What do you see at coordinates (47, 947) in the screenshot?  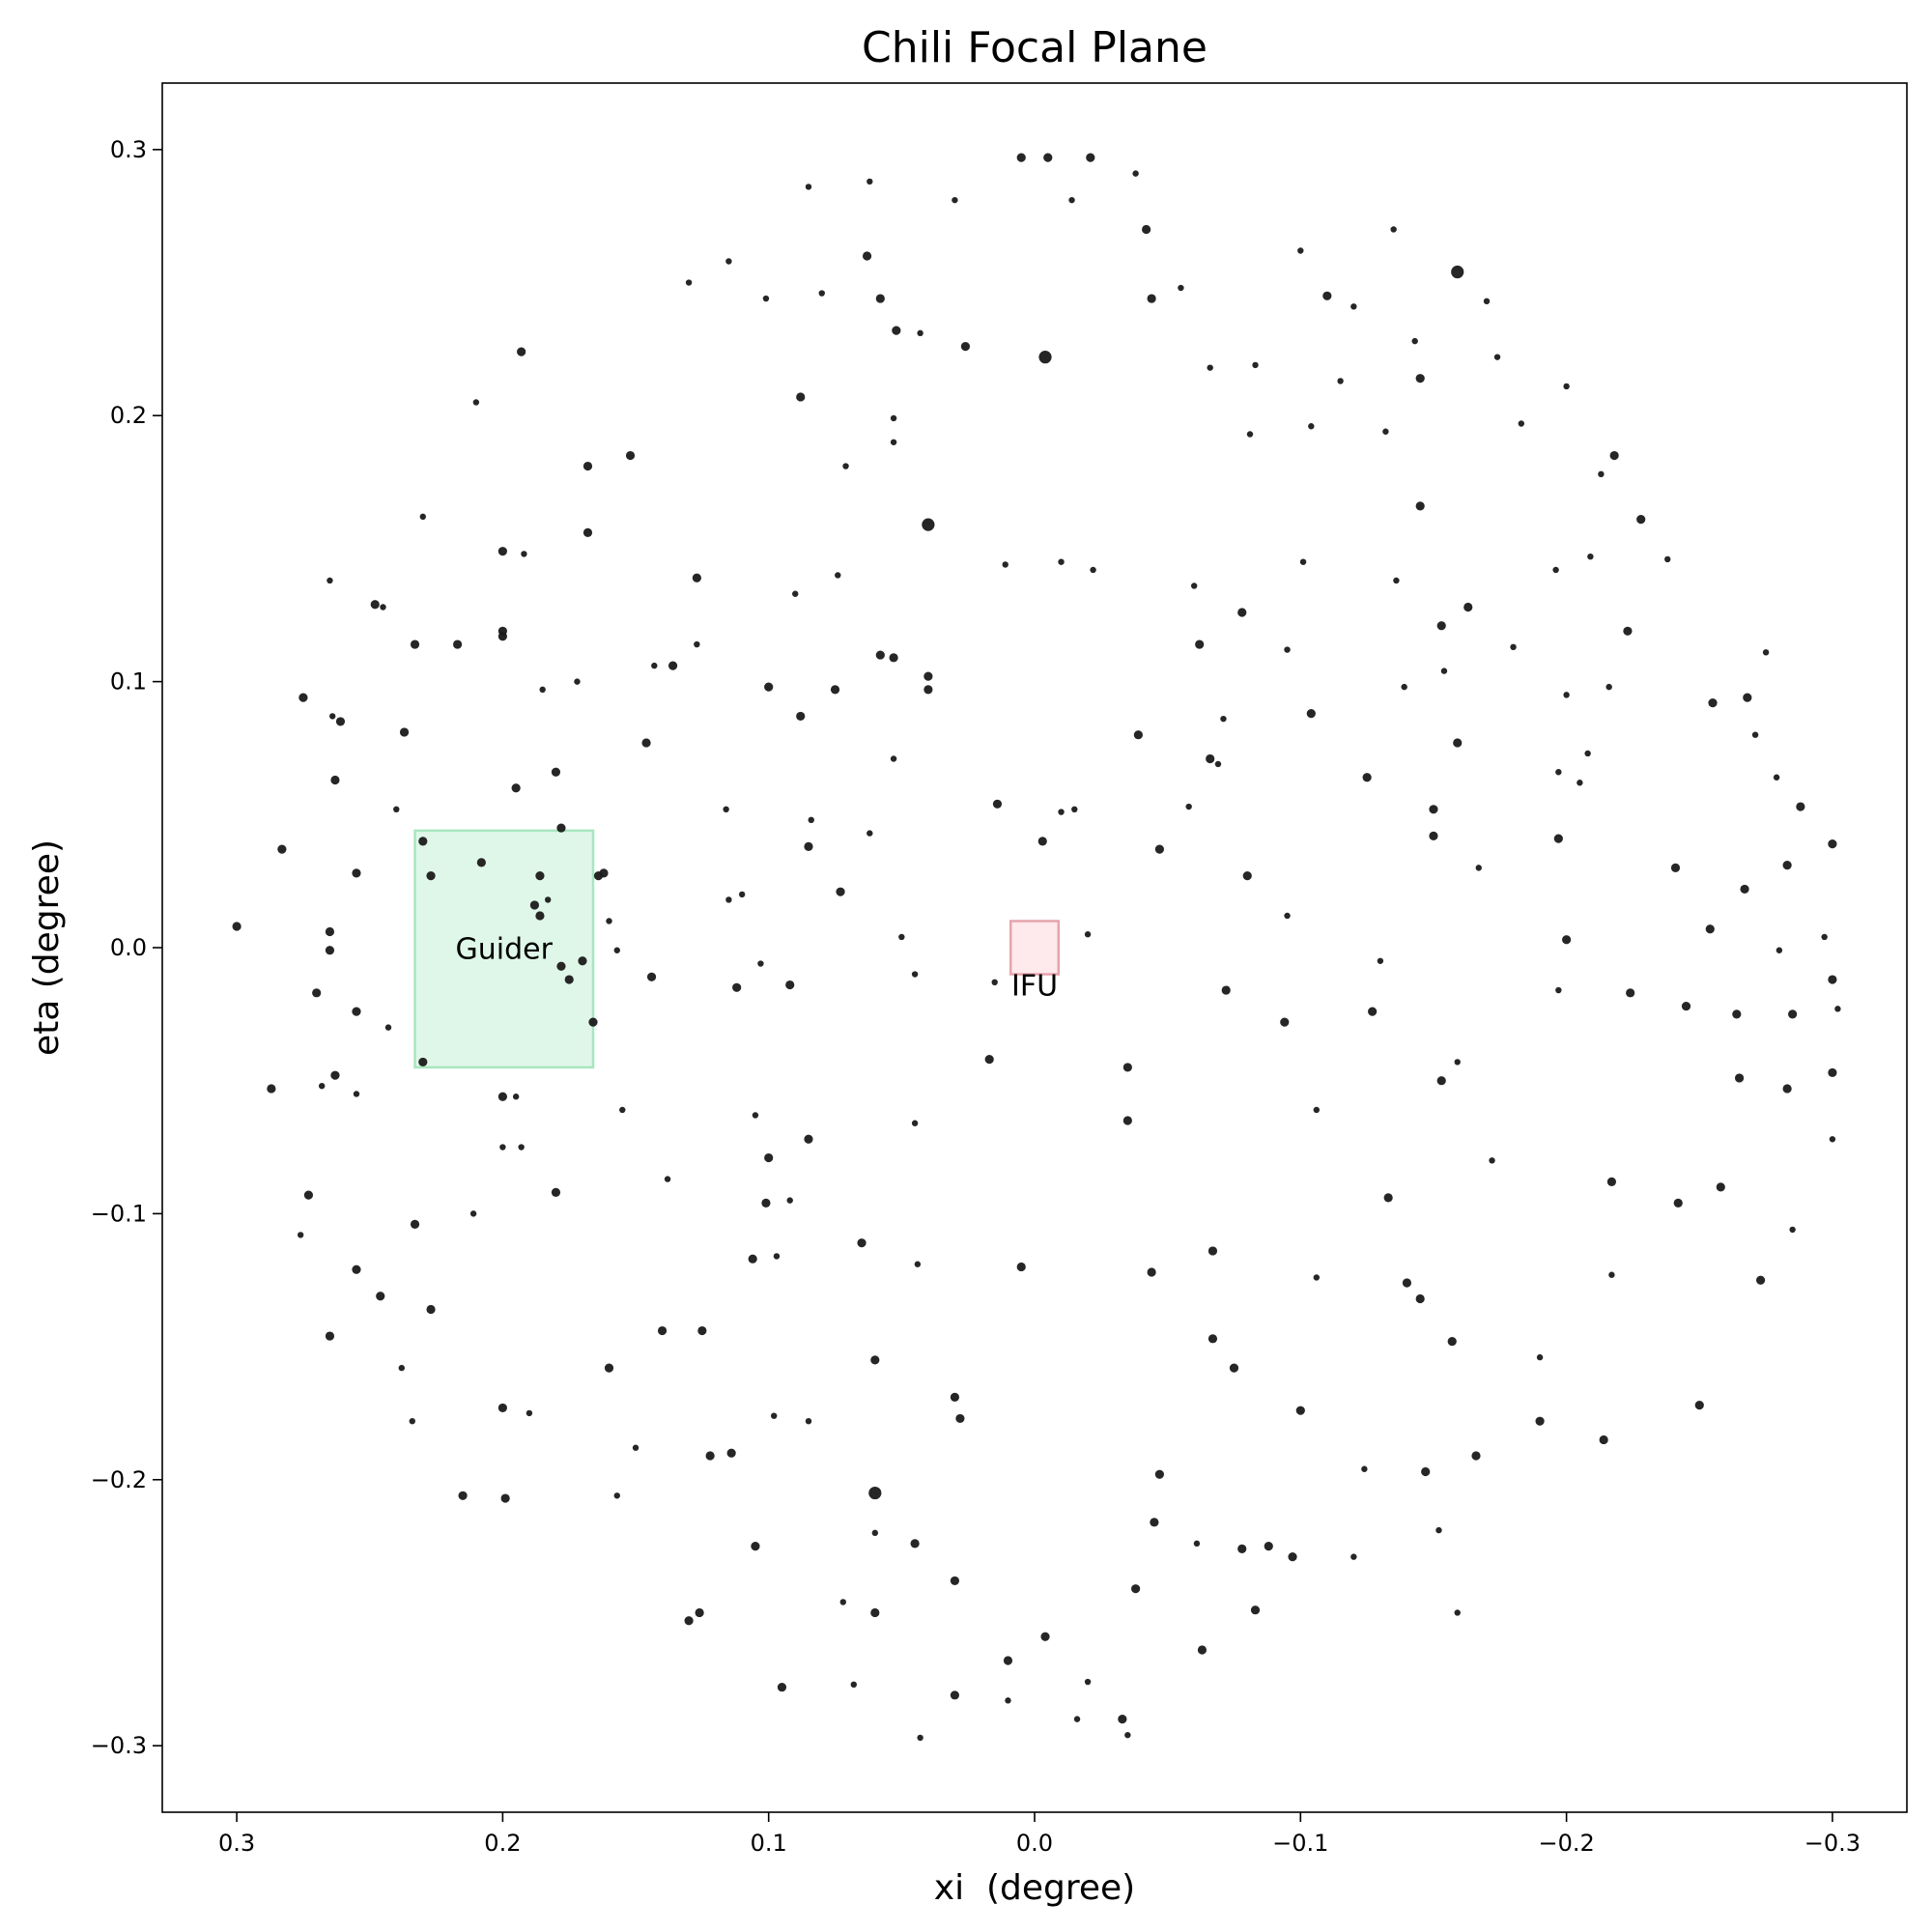 I see `y-axis-label: eta (degree)` at bounding box center [47, 947].